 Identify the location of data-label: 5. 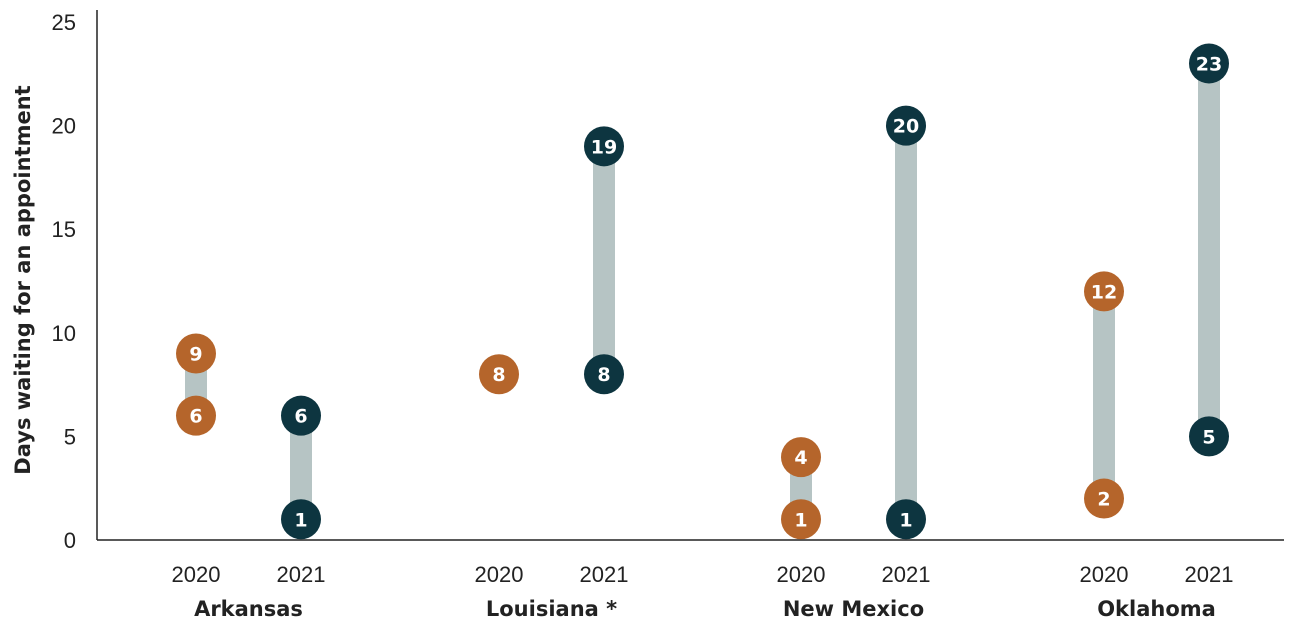
(1208, 437).